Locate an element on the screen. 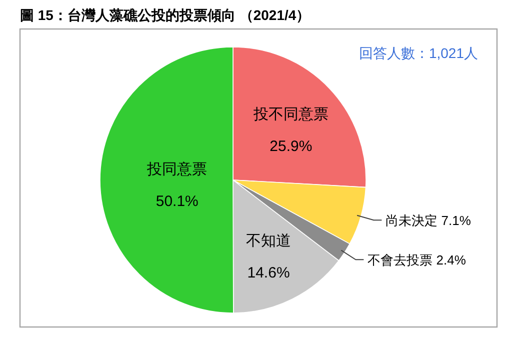  title: 圖 15：台灣人藻礁公投的投票傾向 （2021/4） is located at coordinates (165, 15).